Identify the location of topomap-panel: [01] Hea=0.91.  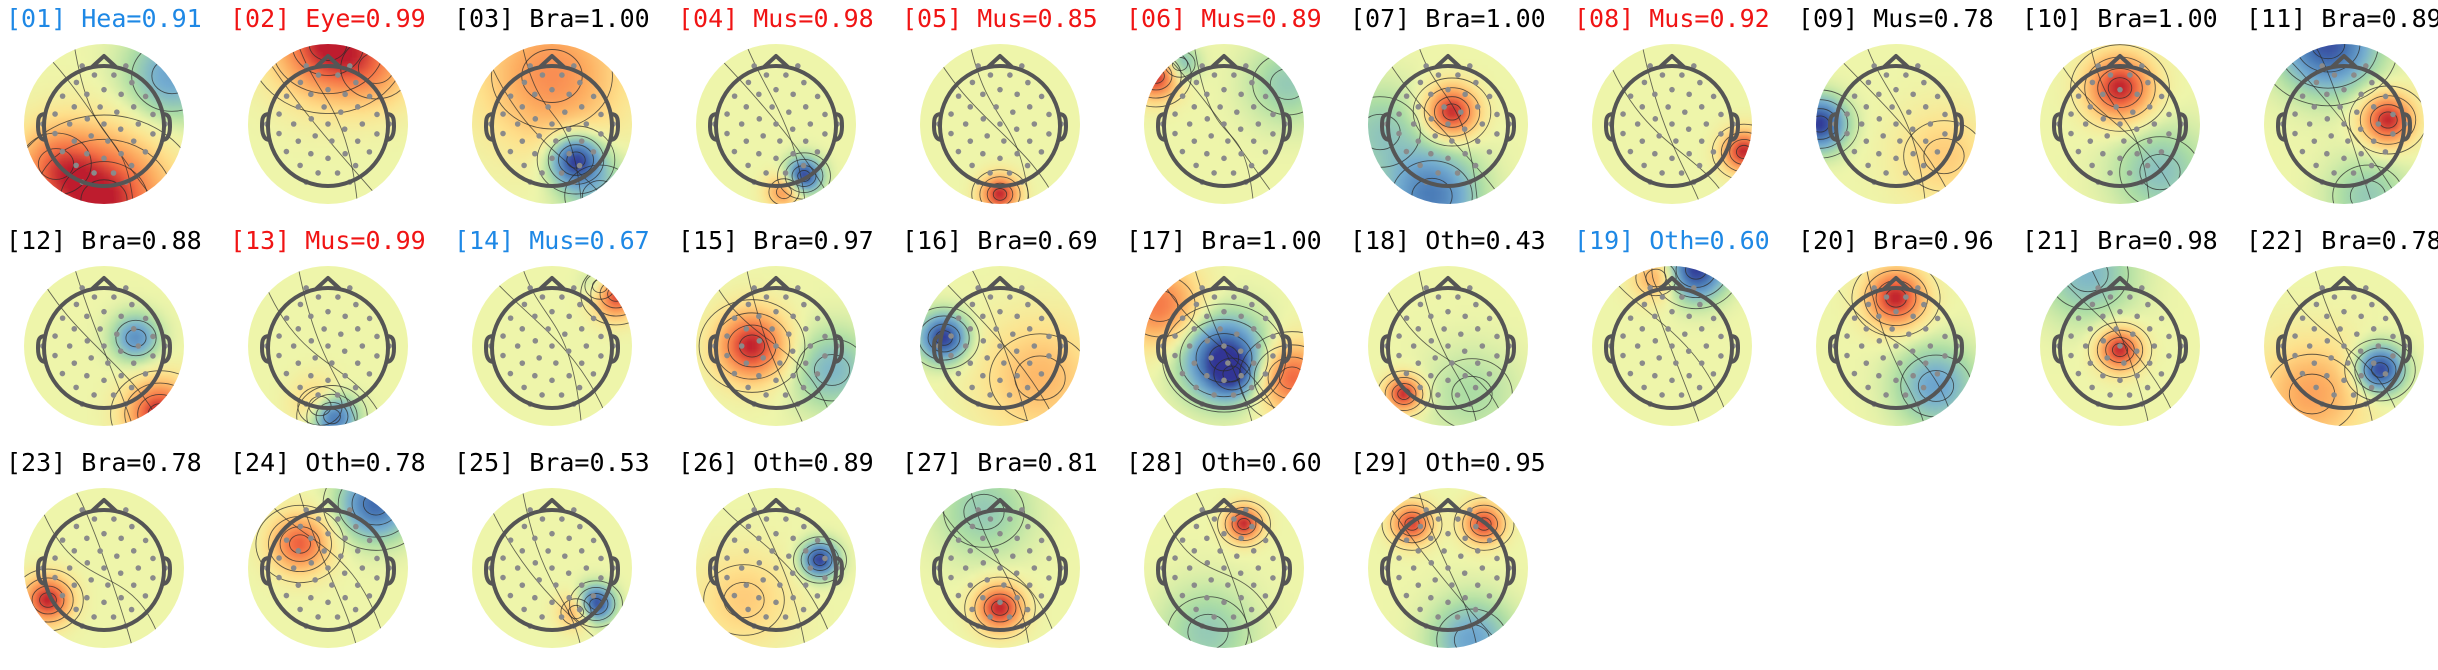
(118, 115).